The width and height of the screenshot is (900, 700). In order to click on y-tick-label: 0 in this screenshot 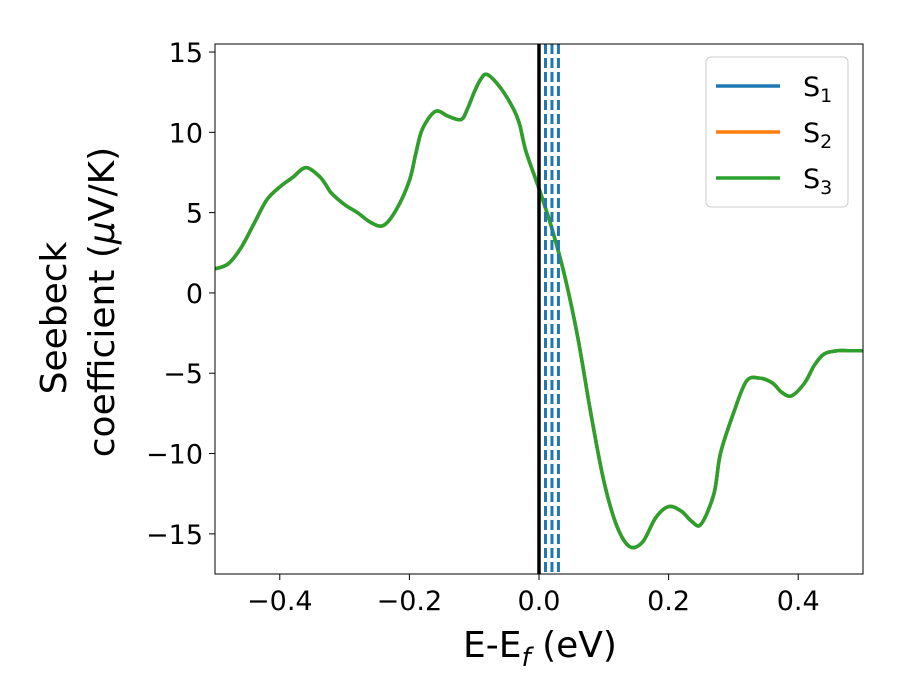, I will do `click(194, 294)`.